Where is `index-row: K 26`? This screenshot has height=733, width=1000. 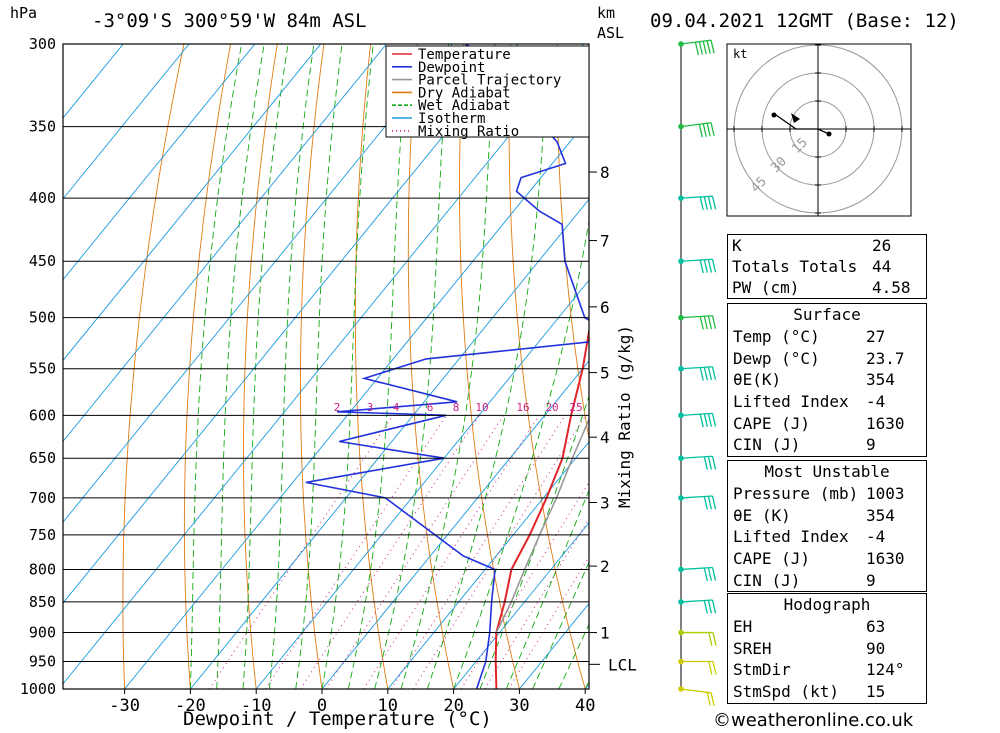 index-row: K 26 is located at coordinates (827, 246).